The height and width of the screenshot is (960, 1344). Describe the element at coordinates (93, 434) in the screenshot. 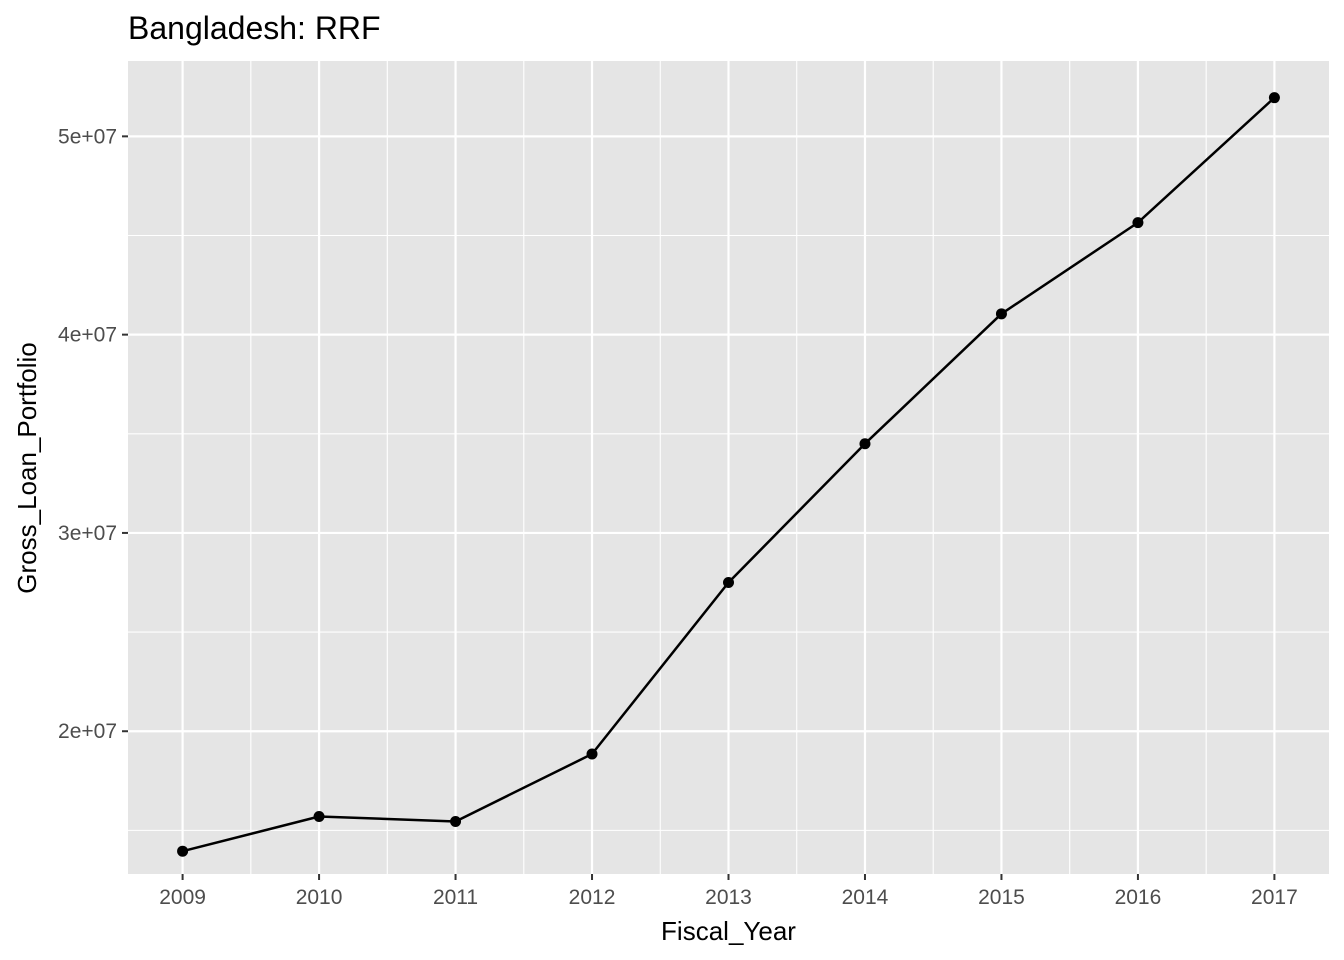

I see `y-axis: 2e+07 3e+07 4e+07 5e+07` at that location.